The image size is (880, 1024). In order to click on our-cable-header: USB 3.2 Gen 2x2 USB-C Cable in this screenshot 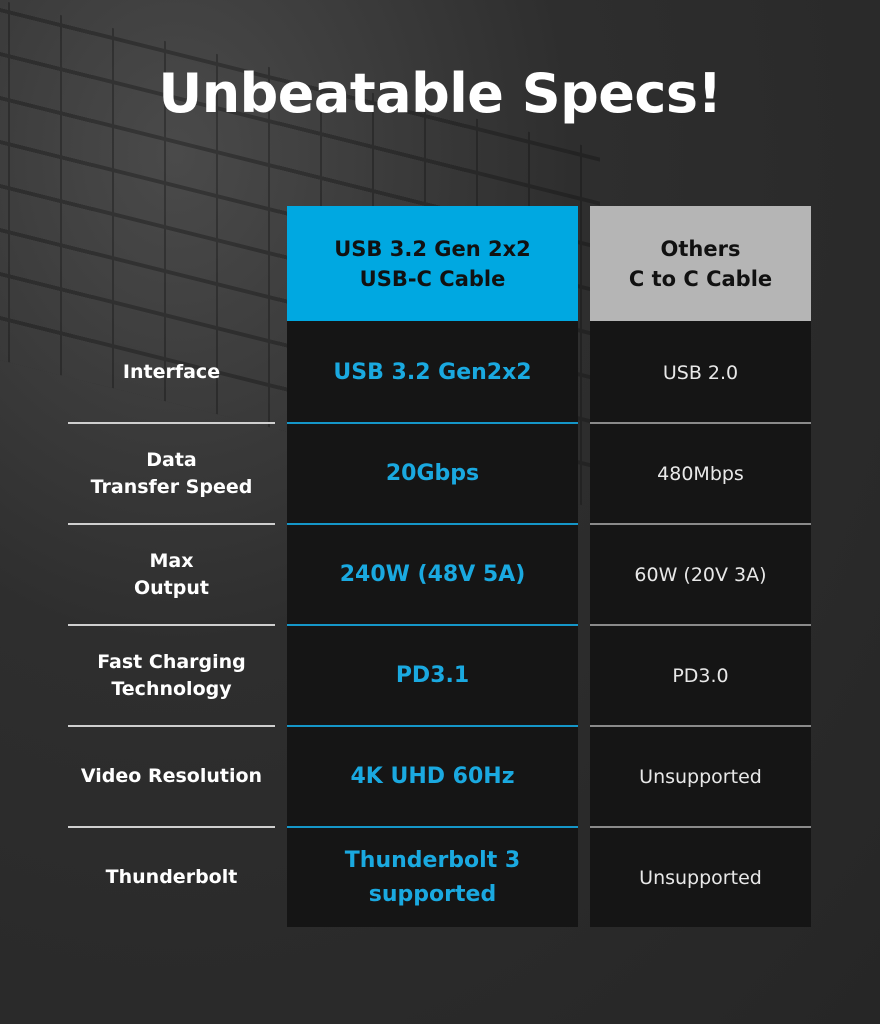, I will do `click(432, 263)`.